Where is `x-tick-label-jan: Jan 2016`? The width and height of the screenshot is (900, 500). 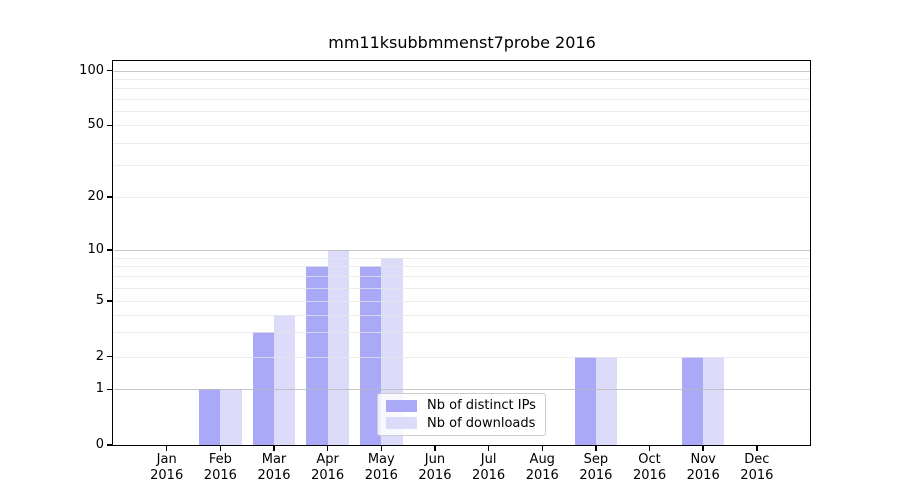
x-tick-label-jan: Jan 2016 is located at coordinates (167, 468).